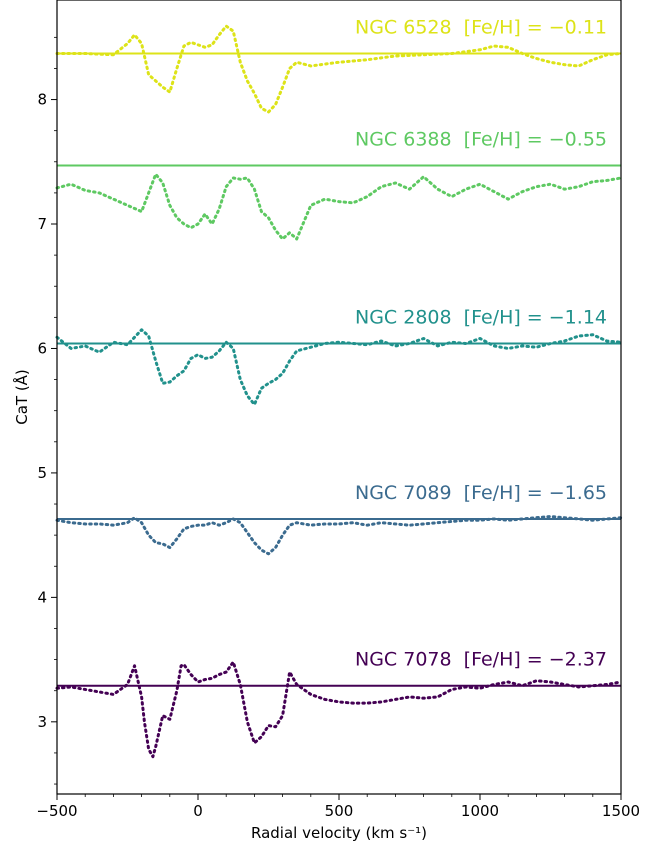 This screenshot has height=850, width=668. I want to click on y-tick-label: 5, so click(42, 473).